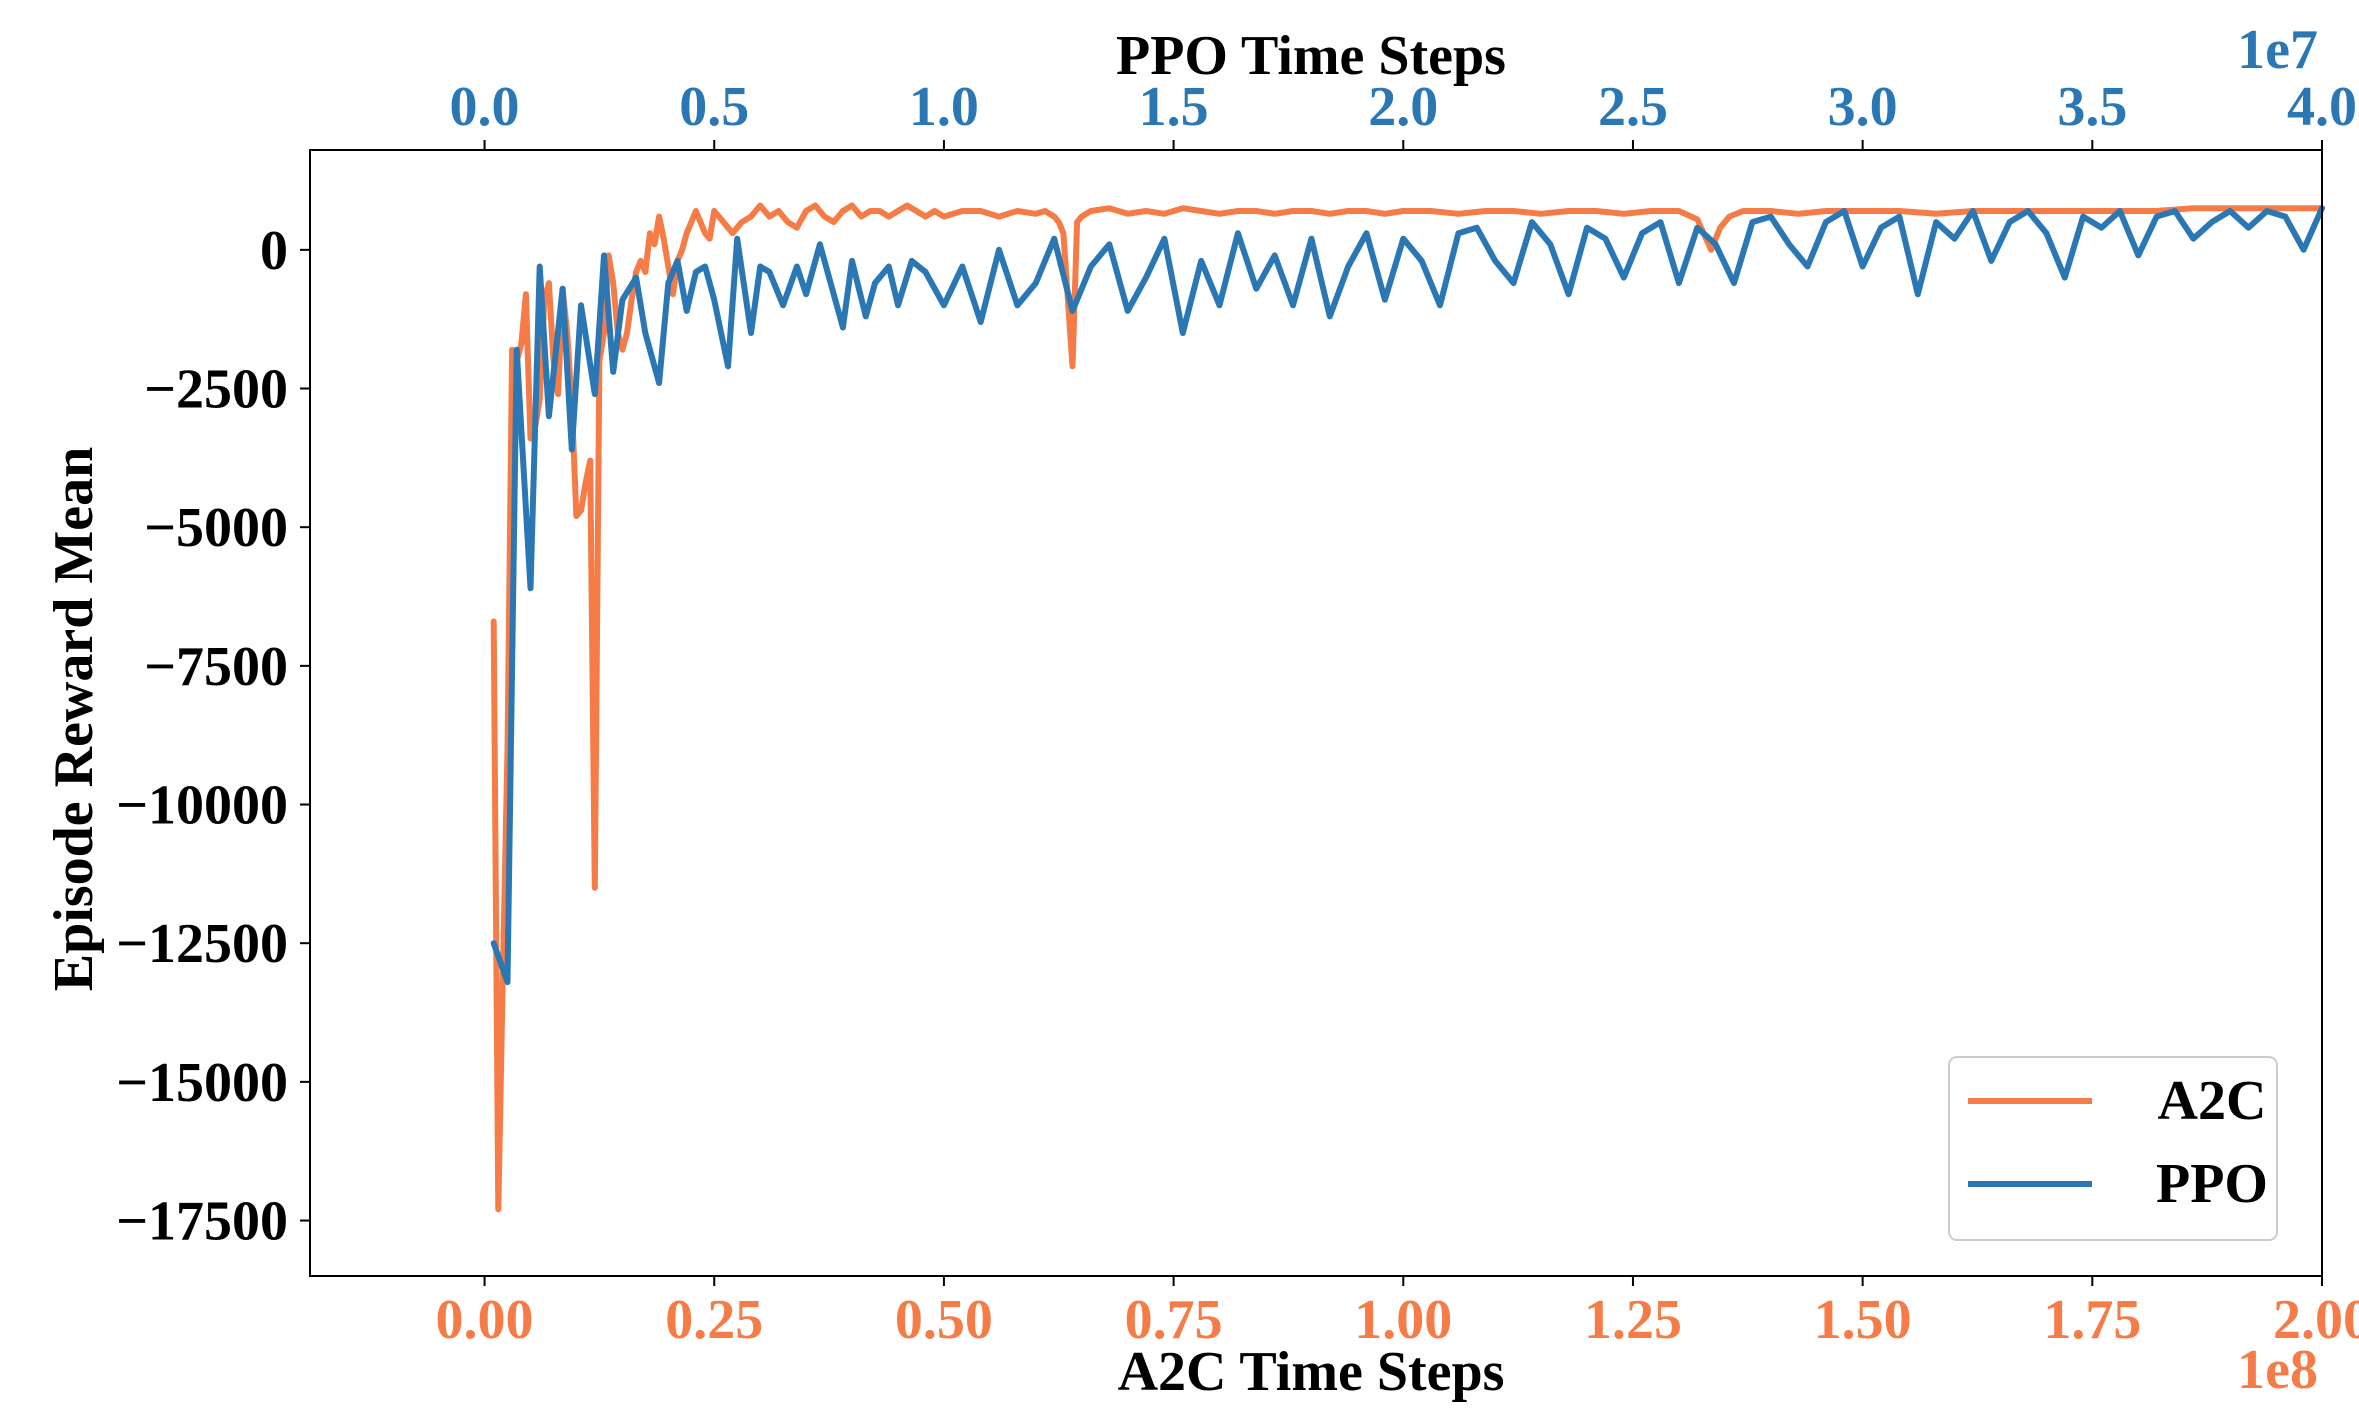 Image resolution: width=2359 pixels, height=1410 pixels. What do you see at coordinates (274, 251) in the screenshot?
I see `y-tick-label: 0` at bounding box center [274, 251].